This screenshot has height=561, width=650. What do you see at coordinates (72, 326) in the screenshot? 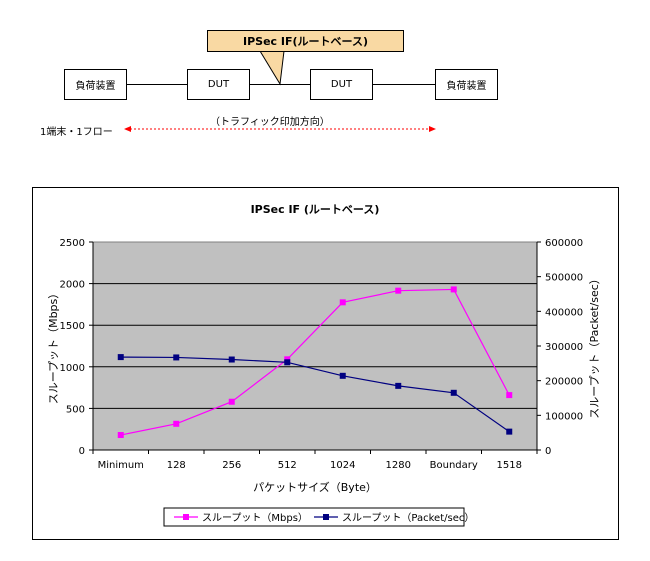
I see `y-tick-label: 1500` at bounding box center [72, 326].